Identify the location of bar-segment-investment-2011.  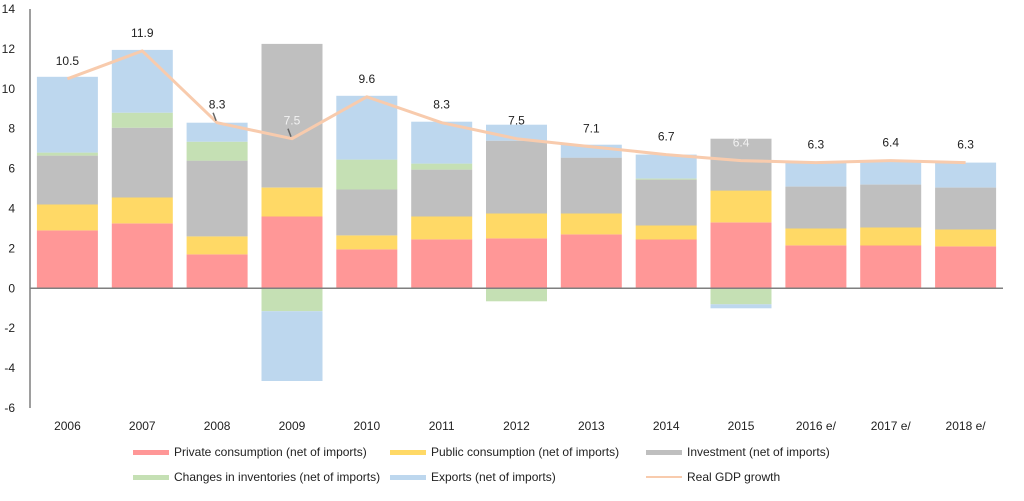
(442, 193).